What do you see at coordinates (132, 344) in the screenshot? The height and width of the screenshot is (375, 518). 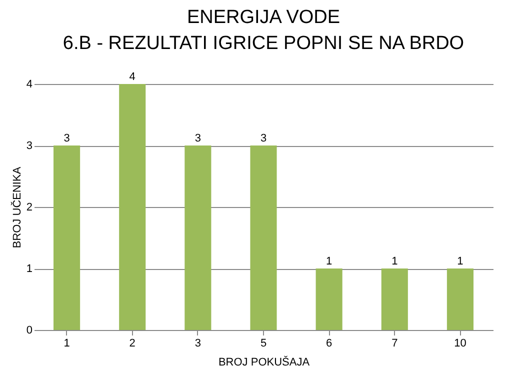 I see `x-tick-label: 2` at bounding box center [132, 344].